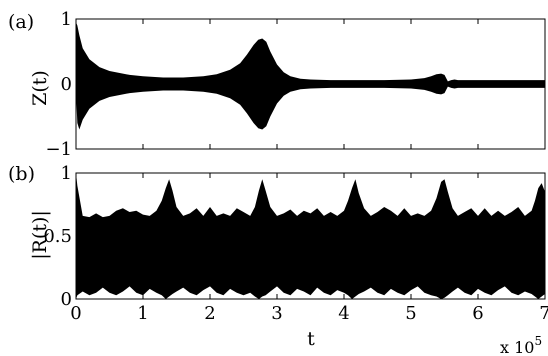 The width and height of the screenshot is (548, 356). Describe the element at coordinates (311, 339) in the screenshot. I see `panel-b-x-axis-label: t` at that location.